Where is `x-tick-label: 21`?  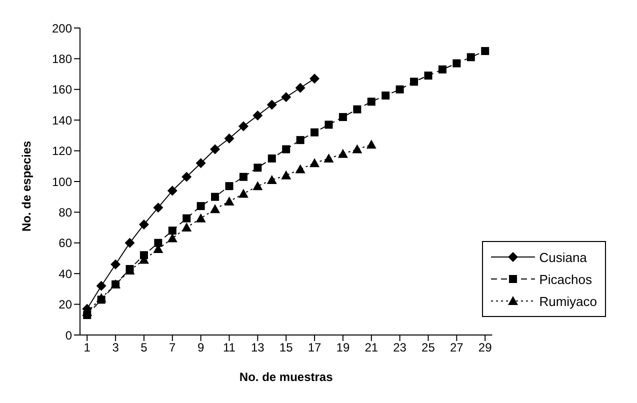
x-tick-label: 21 is located at coordinates (371, 347).